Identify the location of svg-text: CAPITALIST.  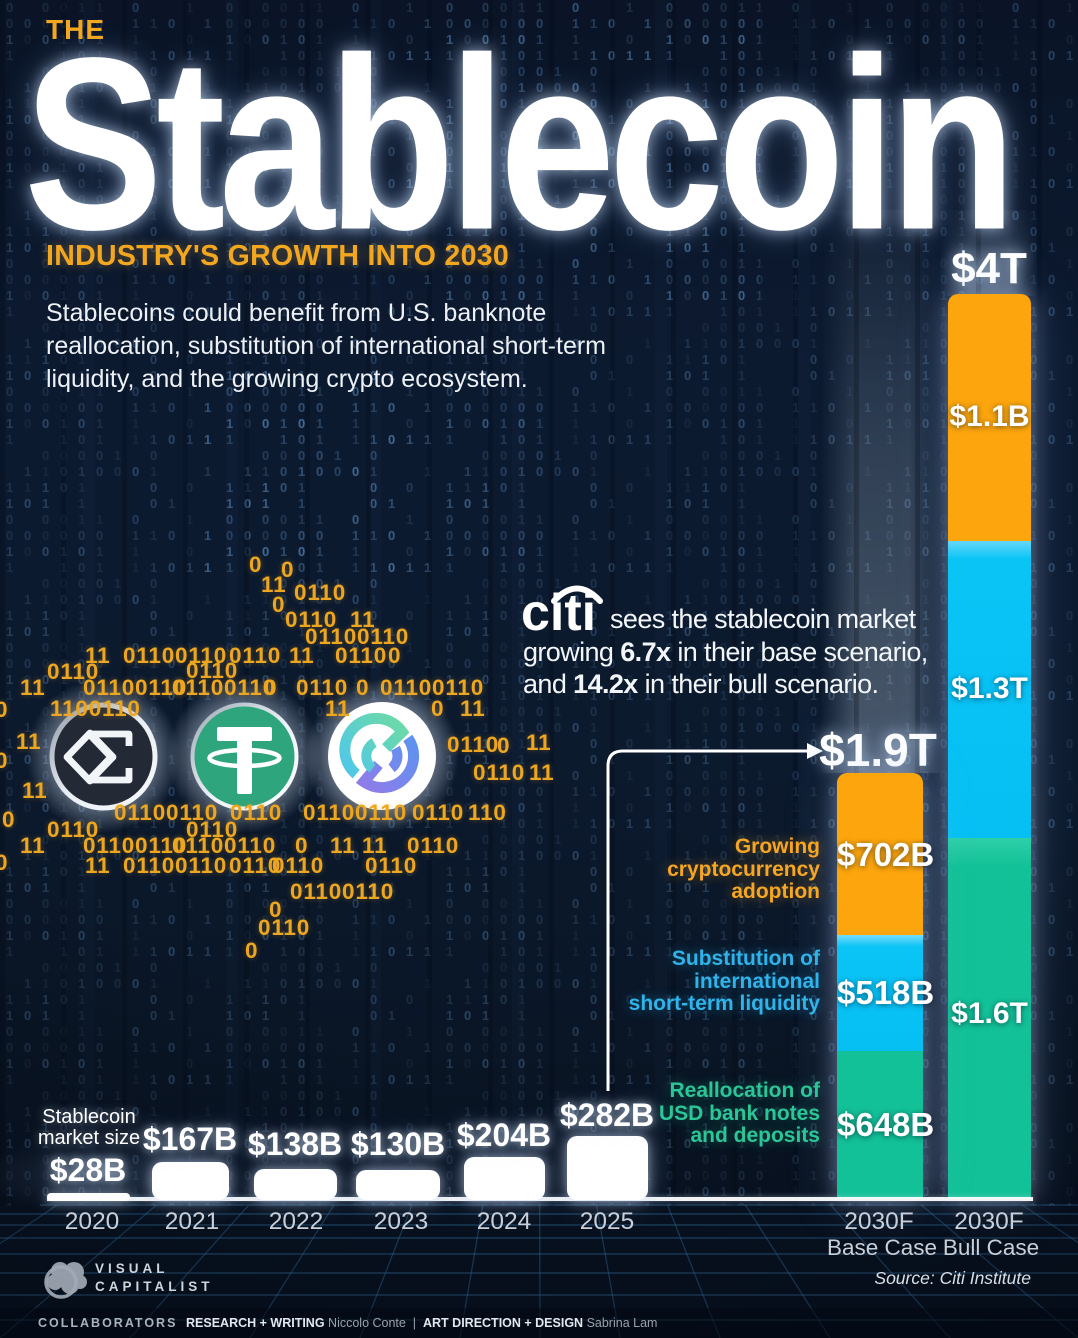
(154, 1286).